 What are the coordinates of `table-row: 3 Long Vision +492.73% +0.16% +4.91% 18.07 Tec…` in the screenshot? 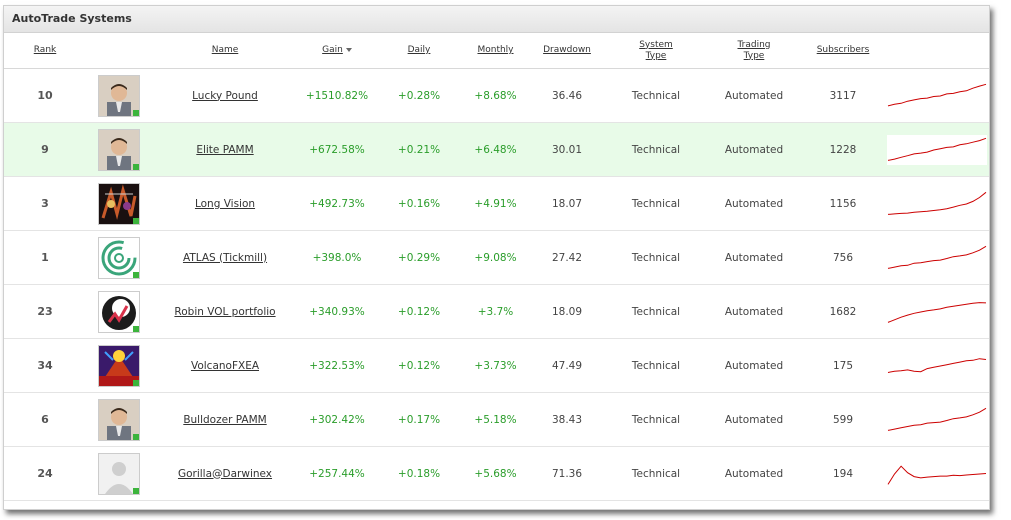 It's located at (496, 203).